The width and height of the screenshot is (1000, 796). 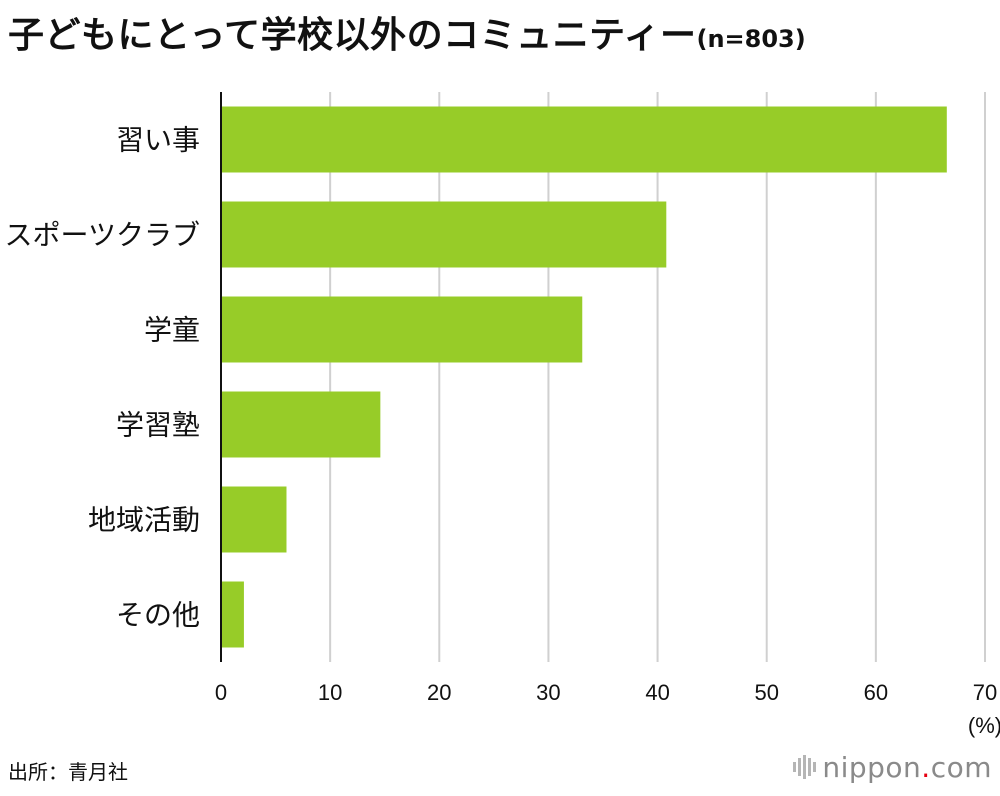 What do you see at coordinates (330, 692) in the screenshot?
I see `x-tick-label: 10` at bounding box center [330, 692].